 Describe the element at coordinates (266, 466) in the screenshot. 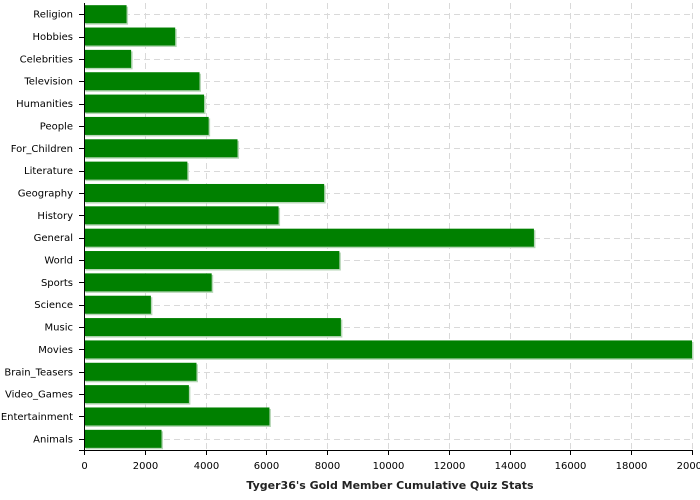

I see `x-tick-label: 6000` at that location.